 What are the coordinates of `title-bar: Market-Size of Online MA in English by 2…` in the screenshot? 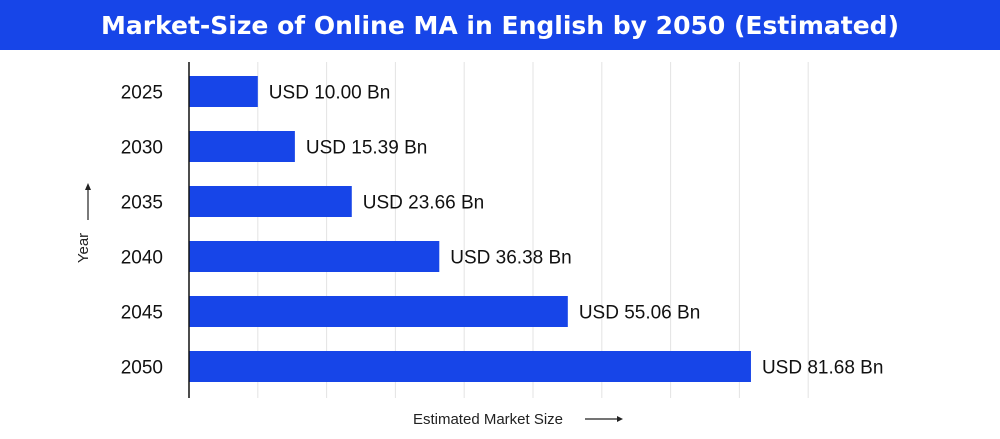 It's located at (500, 25).